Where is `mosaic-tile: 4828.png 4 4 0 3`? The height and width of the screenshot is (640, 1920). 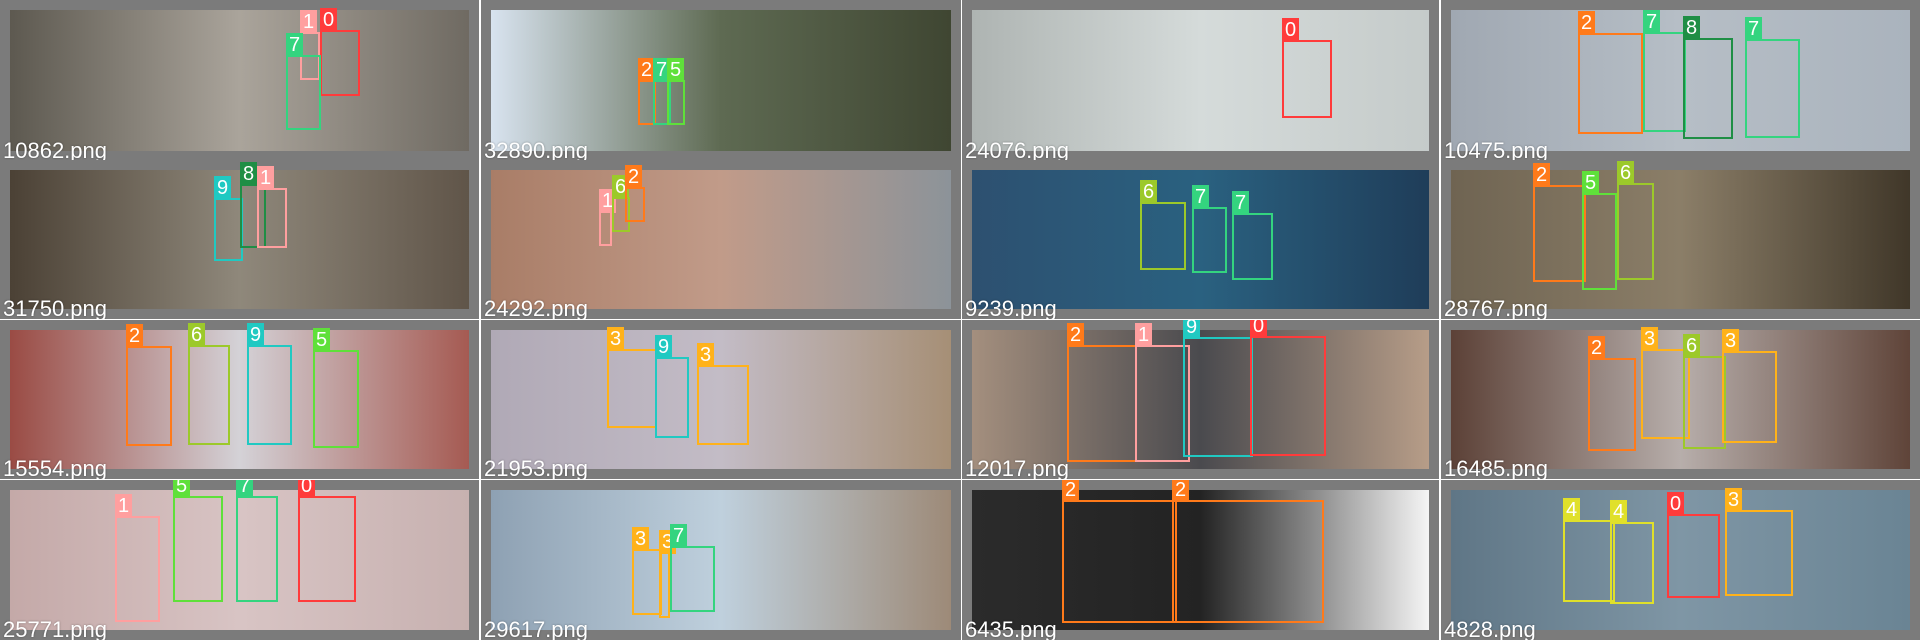
mosaic-tile: 4828.png 4 4 0 3 is located at coordinates (1680, 560).